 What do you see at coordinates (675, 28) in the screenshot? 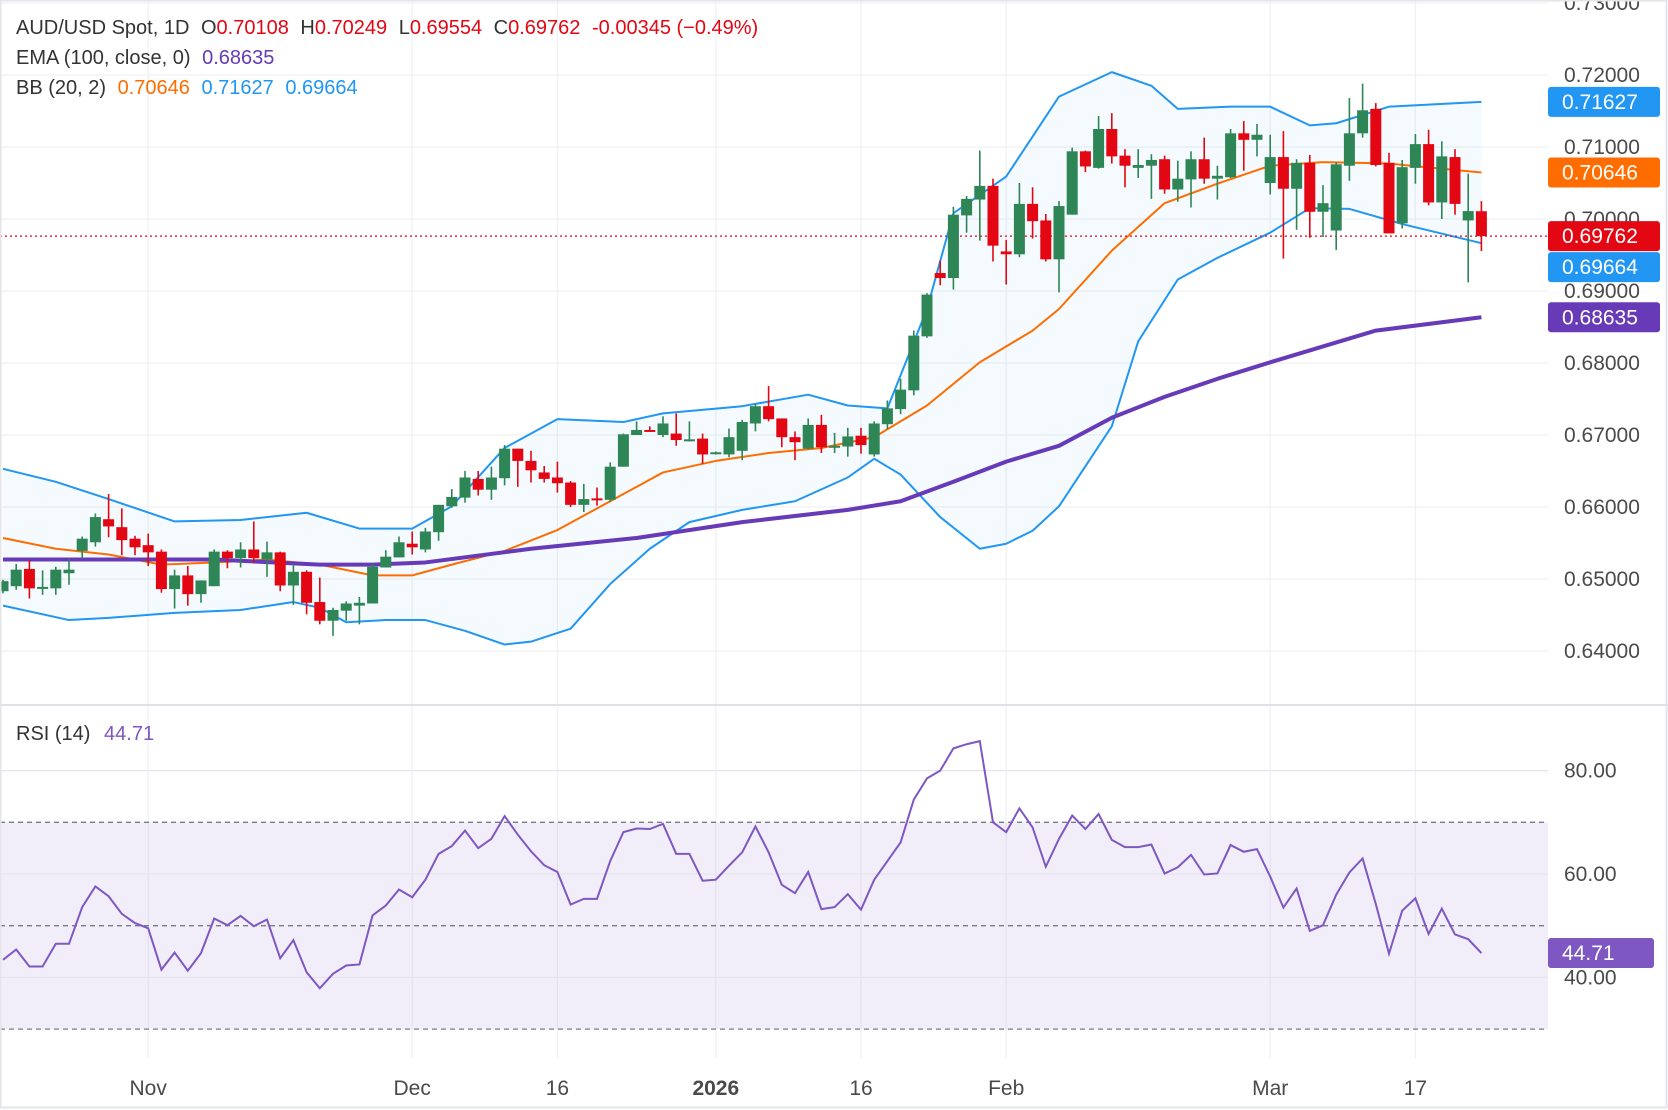
I see `price-change: -0.00345 (−0.49%)` at bounding box center [675, 28].